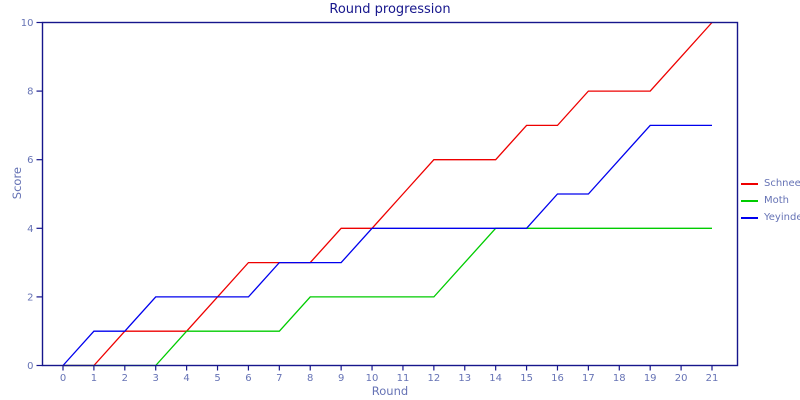 The height and width of the screenshot is (400, 800). What do you see at coordinates (30, 366) in the screenshot?
I see `y-tick-label: 0` at bounding box center [30, 366].